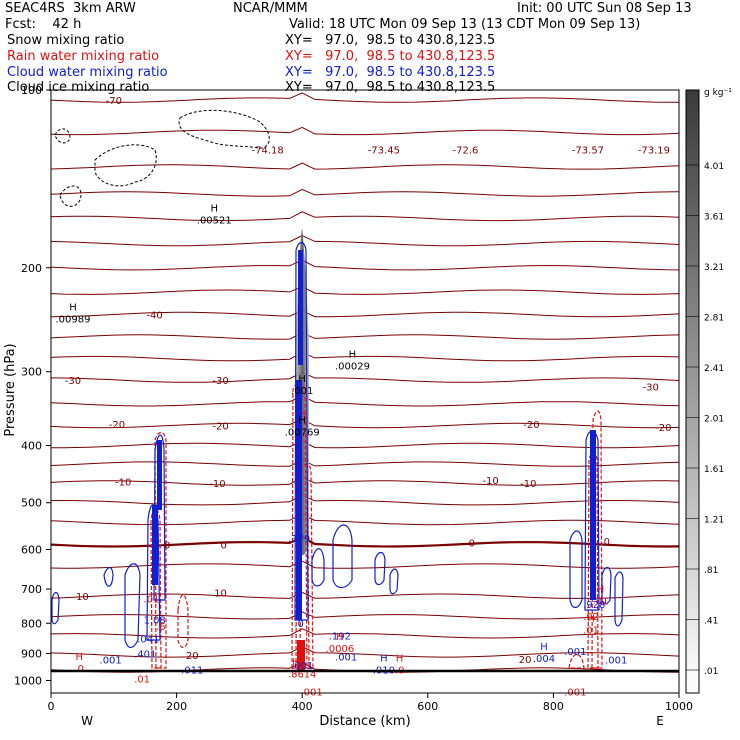 This screenshot has width=740, height=740. What do you see at coordinates (31, 549) in the screenshot?
I see `y-tick-label: 600` at bounding box center [31, 549].